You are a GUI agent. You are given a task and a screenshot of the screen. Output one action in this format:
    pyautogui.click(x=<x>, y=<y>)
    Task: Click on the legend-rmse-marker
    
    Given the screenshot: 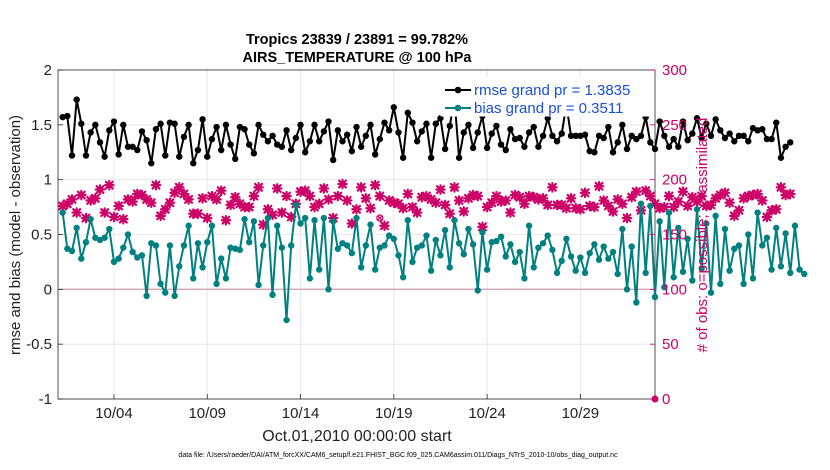 What is the action you would take?
    pyautogui.click(x=458, y=90)
    